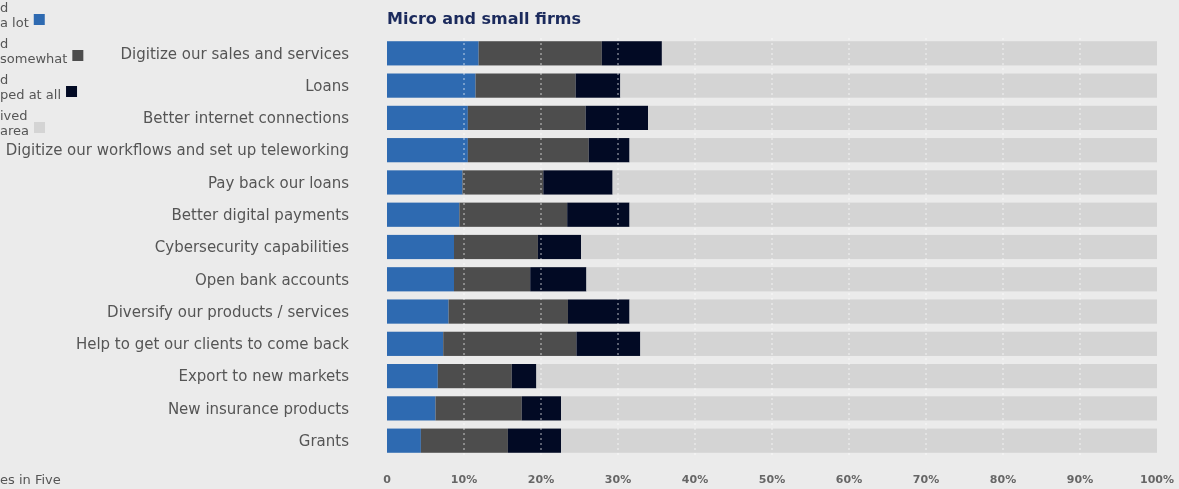 The width and height of the screenshot is (1179, 489). What do you see at coordinates (484, 18) in the screenshot?
I see `chart-title: Micro and small firms` at bounding box center [484, 18].